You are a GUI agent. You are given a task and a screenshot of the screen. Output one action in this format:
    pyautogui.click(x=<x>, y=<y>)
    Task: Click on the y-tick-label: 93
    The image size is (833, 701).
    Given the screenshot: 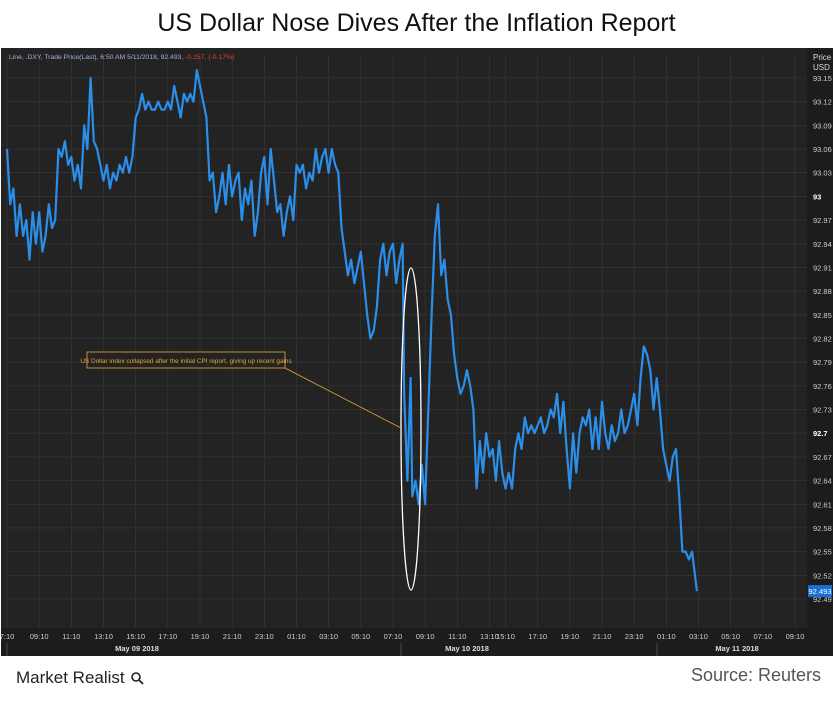 What is the action you would take?
    pyautogui.click(x=817, y=196)
    